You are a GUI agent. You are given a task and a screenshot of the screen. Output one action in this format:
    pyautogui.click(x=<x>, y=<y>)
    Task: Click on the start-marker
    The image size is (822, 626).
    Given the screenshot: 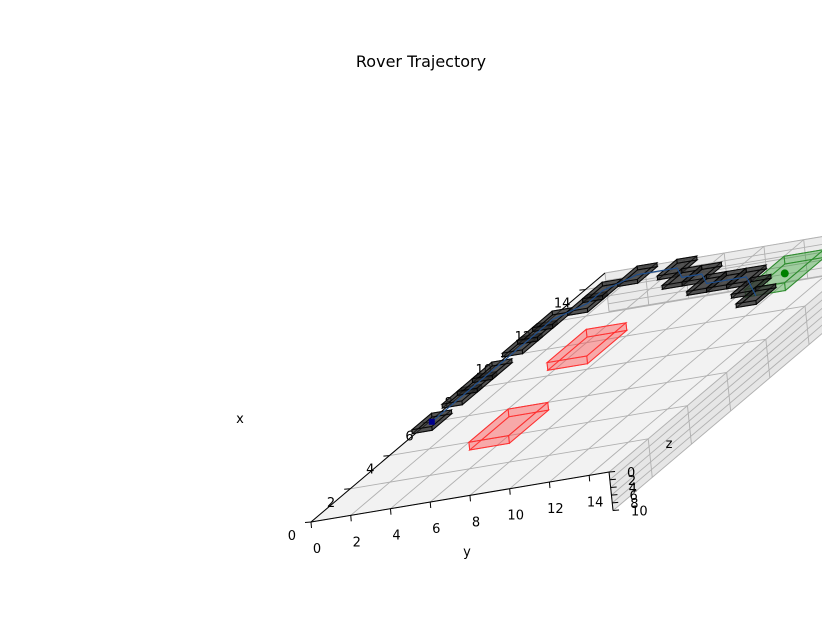 What is the action you would take?
    pyautogui.click(x=431, y=421)
    